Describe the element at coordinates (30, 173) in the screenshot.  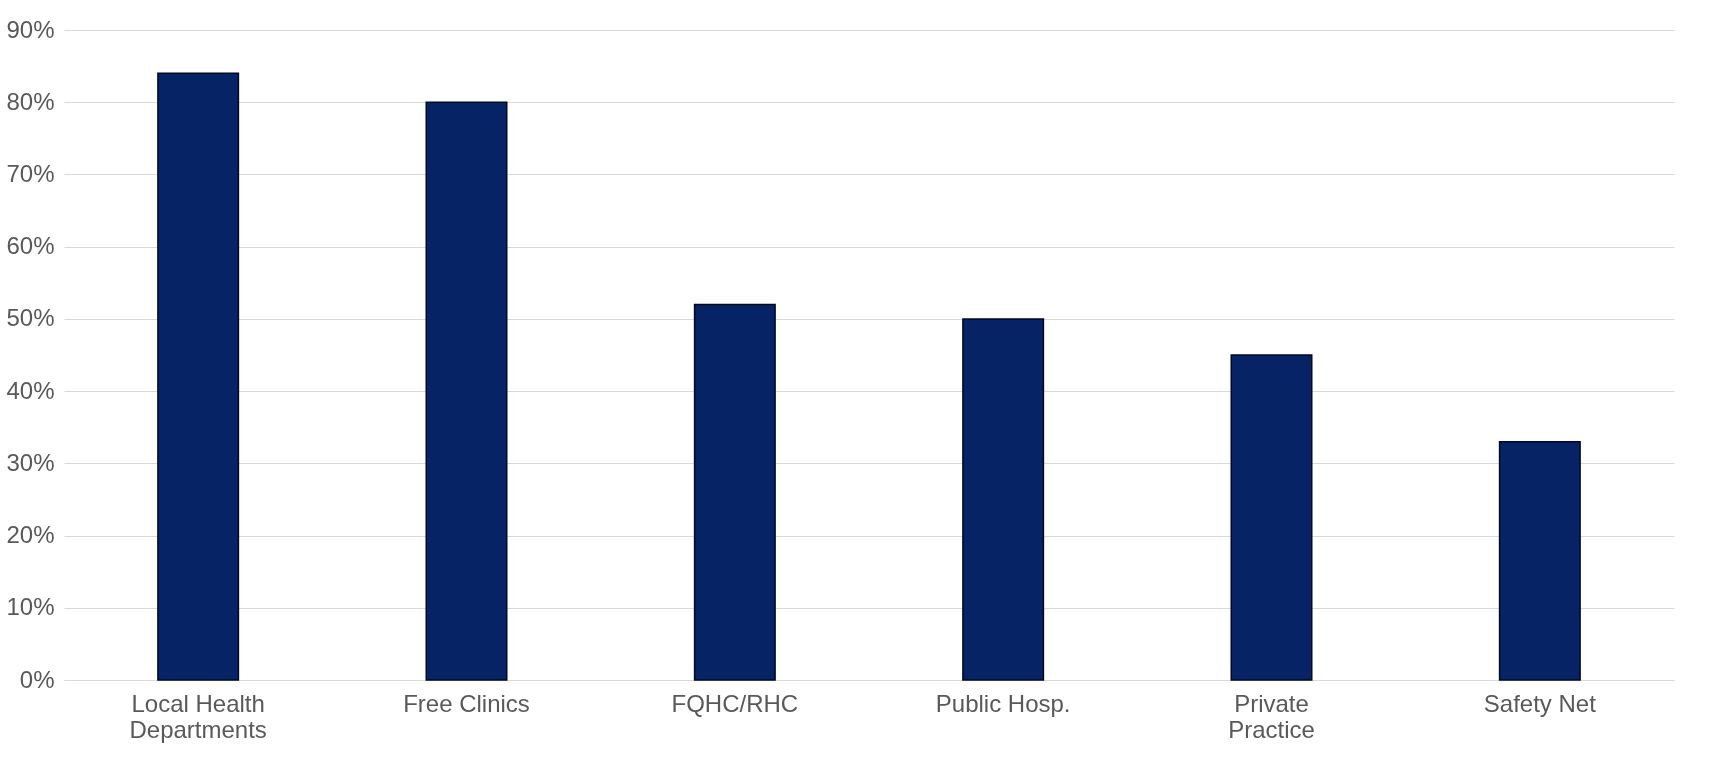
I see `y-tick-label: 70%` at that location.